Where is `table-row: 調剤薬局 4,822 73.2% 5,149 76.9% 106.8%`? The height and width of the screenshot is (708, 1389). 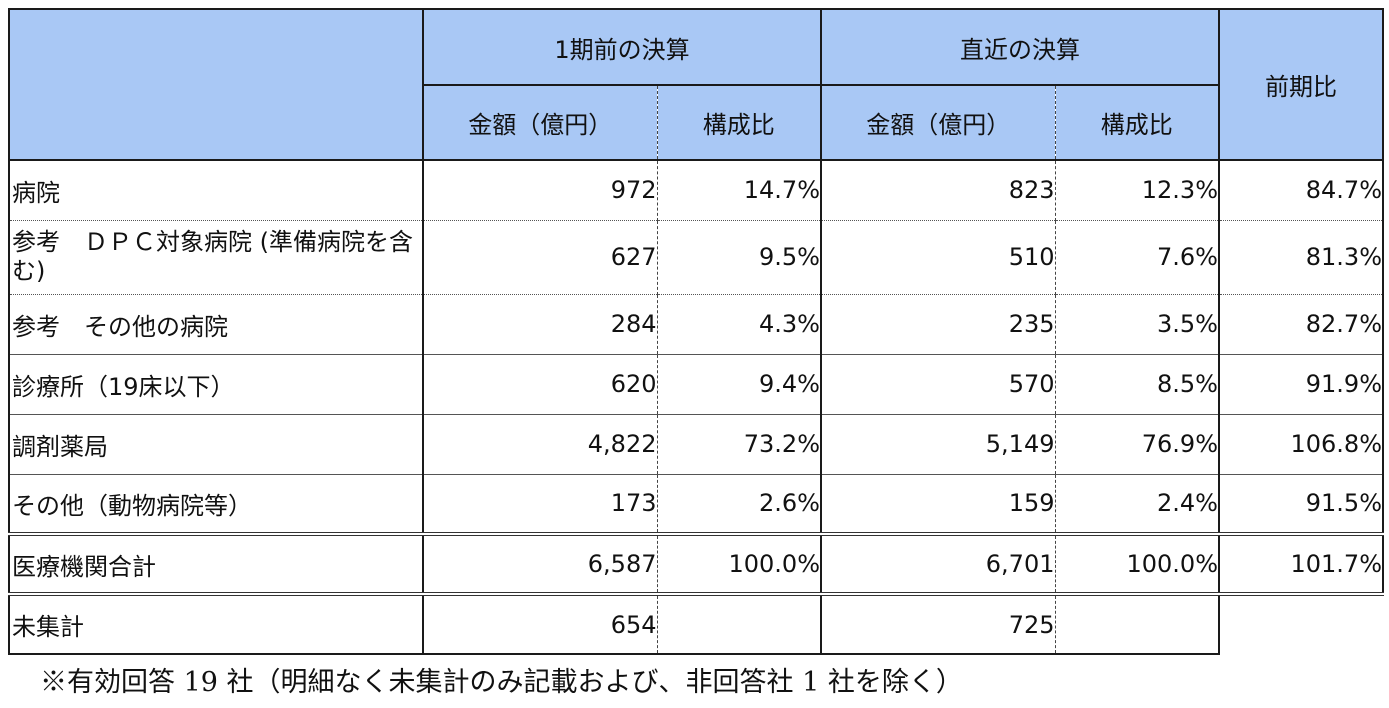 table-row: 調剤薬局 4,822 73.2% 5,149 76.9% 106.8% is located at coordinates (696, 444).